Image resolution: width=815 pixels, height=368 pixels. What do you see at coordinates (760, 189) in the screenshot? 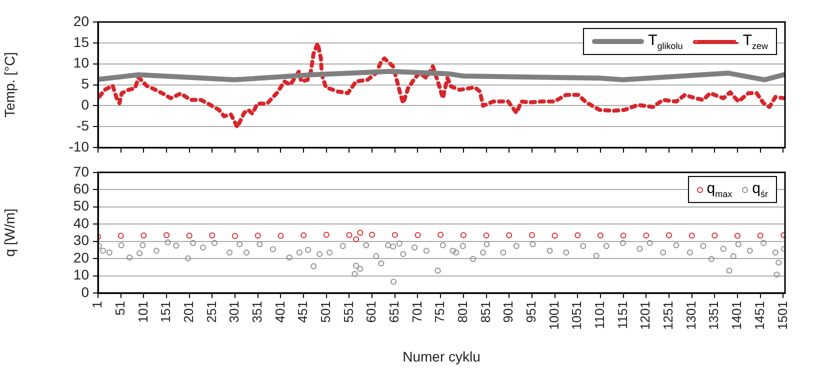
I see `legend-label: q$_{śr}$` at bounding box center [760, 189].